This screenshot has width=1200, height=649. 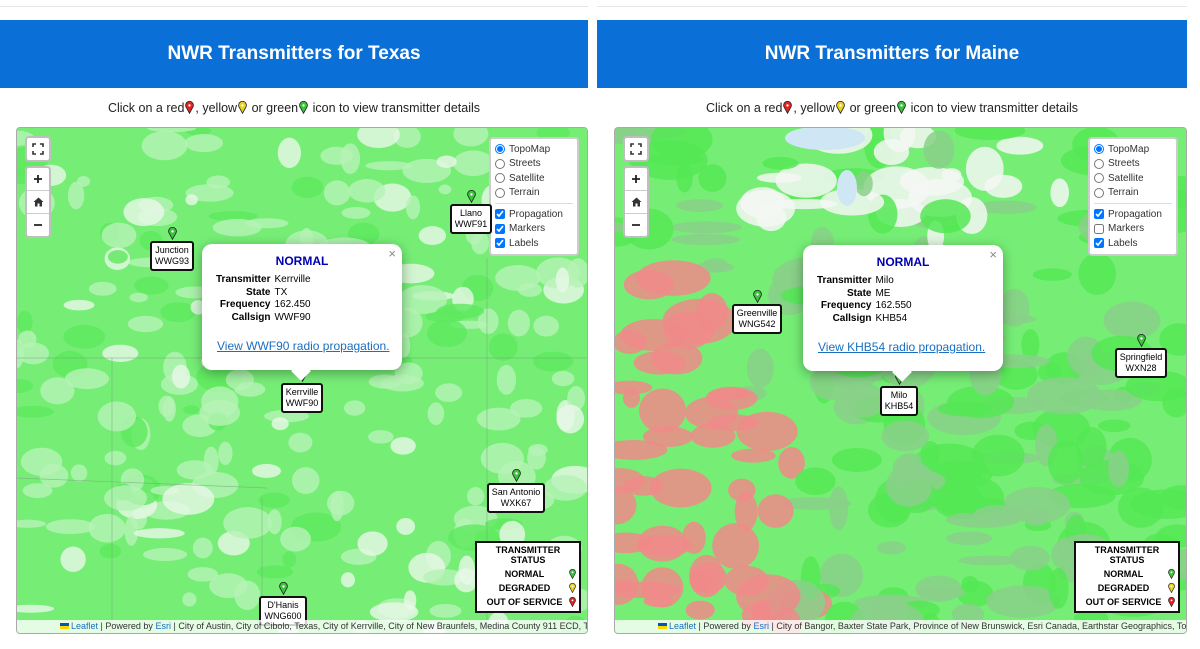 What do you see at coordinates (471, 211) in the screenshot?
I see `transmitter-marker: Llano WWF91` at bounding box center [471, 211].